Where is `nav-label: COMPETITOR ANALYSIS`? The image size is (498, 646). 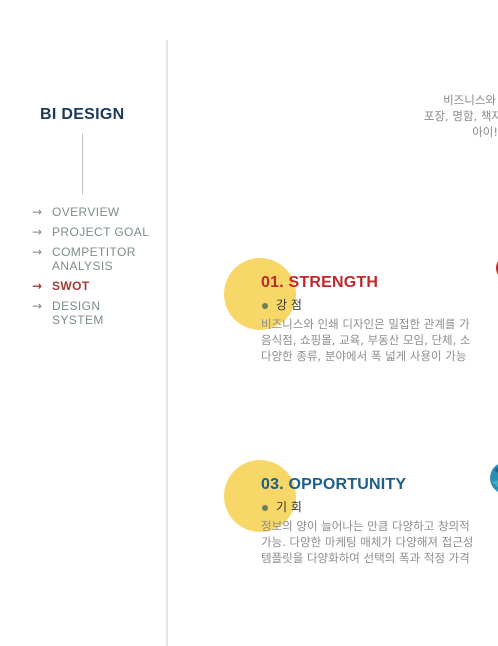
nav-label: COMPETITOR ANALYSIS is located at coordinates (94, 259).